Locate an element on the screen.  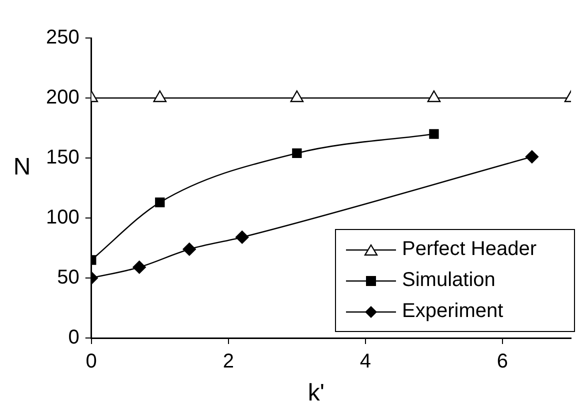
x-tick-label: 2 is located at coordinates (228, 361).